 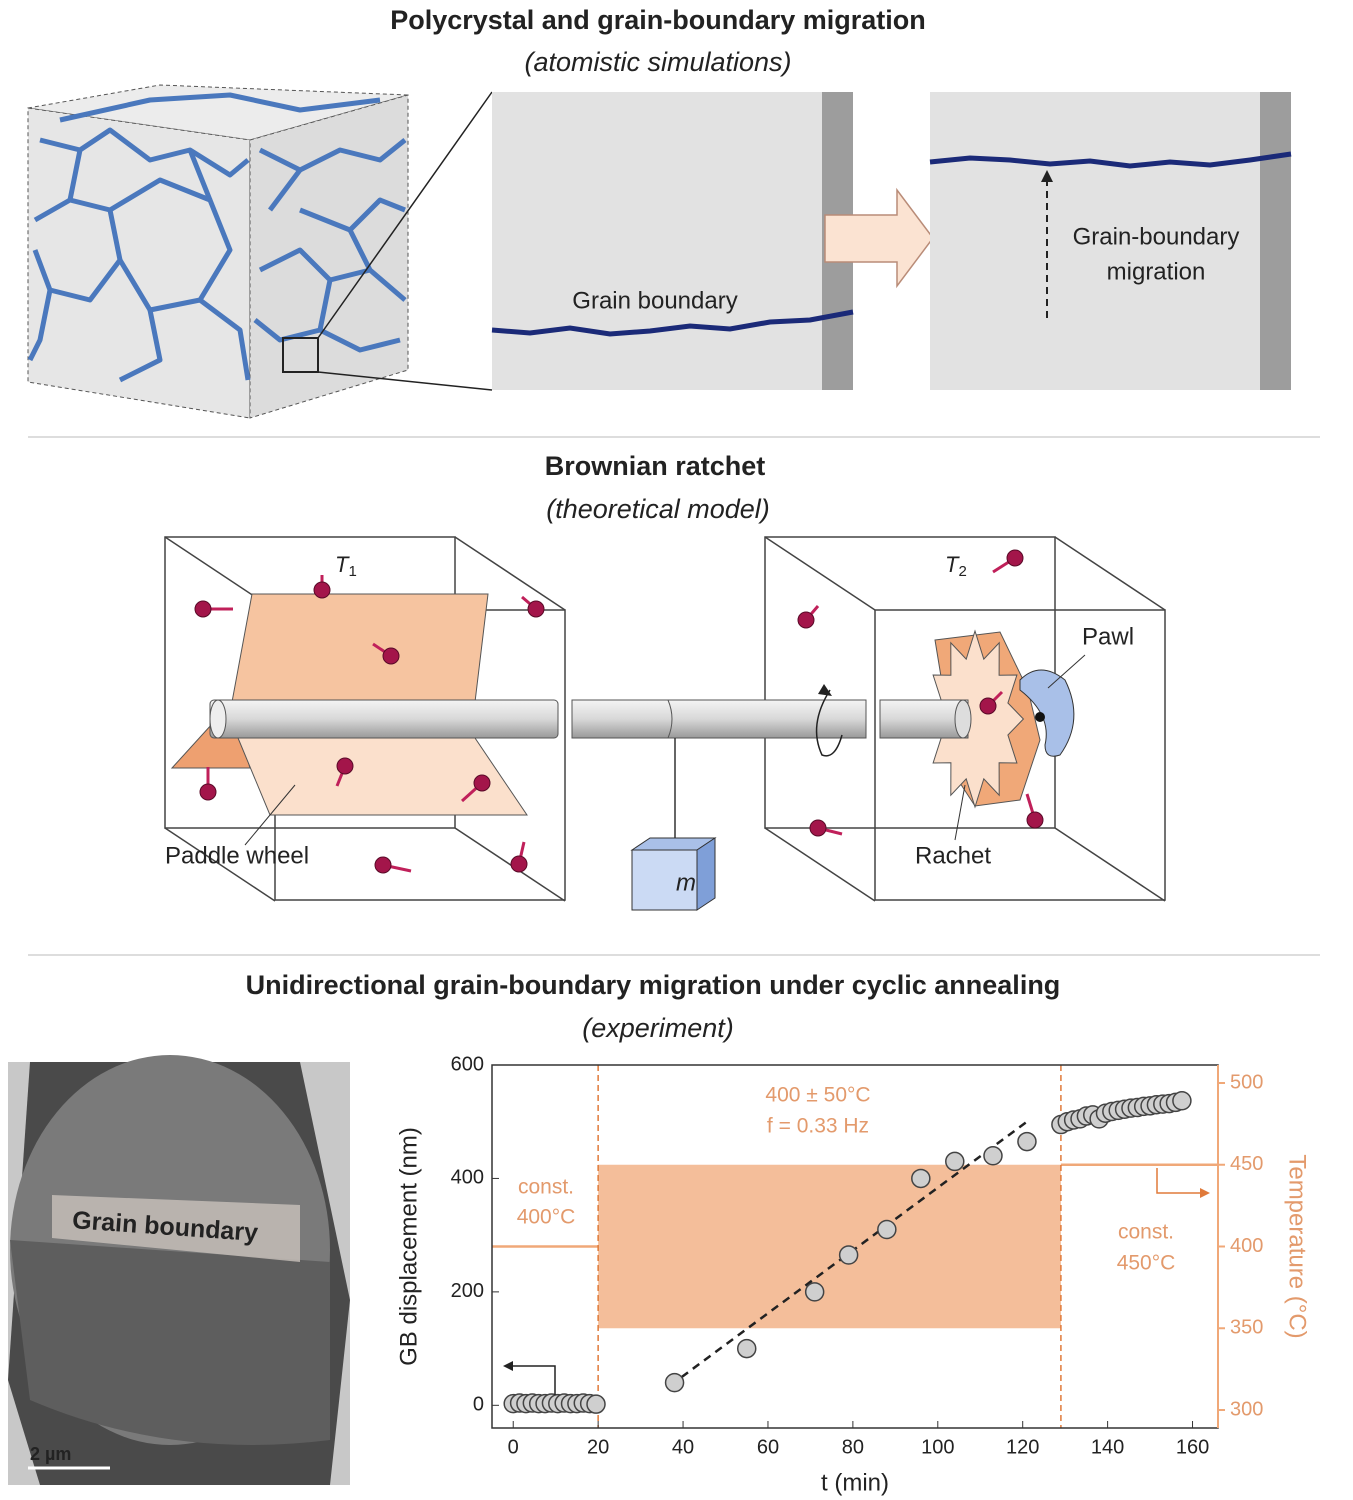 I want to click on fit-line, so click(x=848, y=1253).